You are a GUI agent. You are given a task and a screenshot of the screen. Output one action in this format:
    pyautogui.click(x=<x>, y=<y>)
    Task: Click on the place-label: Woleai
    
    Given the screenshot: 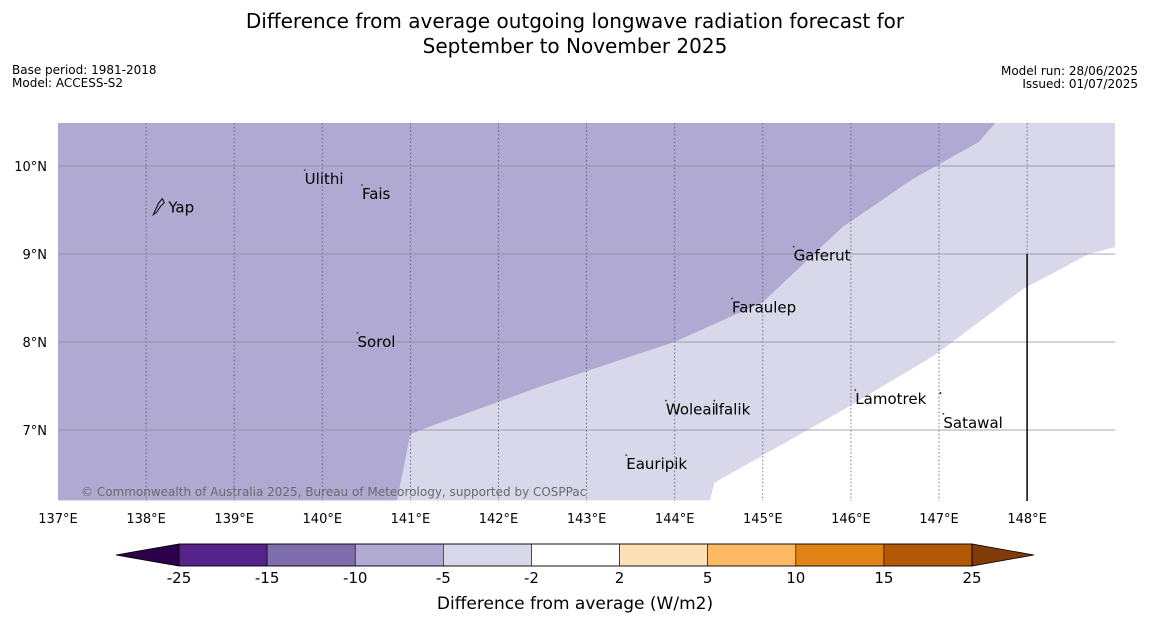 What is the action you would take?
    pyautogui.click(x=691, y=410)
    